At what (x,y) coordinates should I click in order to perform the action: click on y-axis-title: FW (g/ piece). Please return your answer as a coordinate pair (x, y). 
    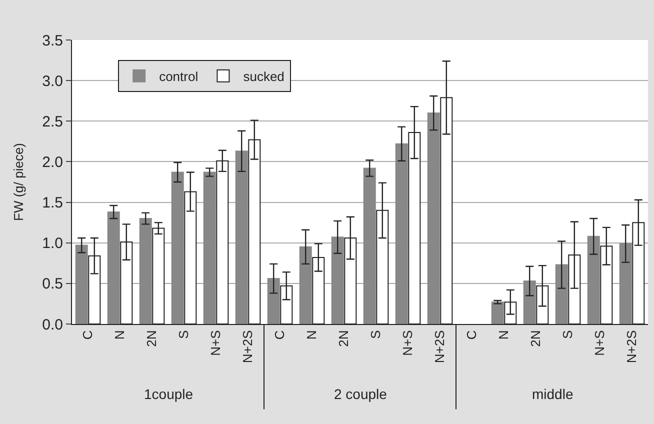
    Looking at the image, I should click on (18, 182).